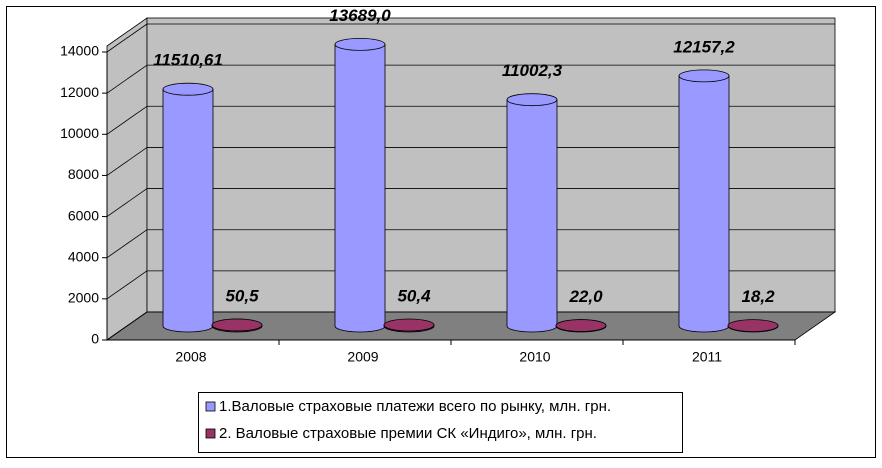 The width and height of the screenshot is (882, 468). Describe the element at coordinates (758, 296) in the screenshot. I see `value-label: 18,2` at that location.